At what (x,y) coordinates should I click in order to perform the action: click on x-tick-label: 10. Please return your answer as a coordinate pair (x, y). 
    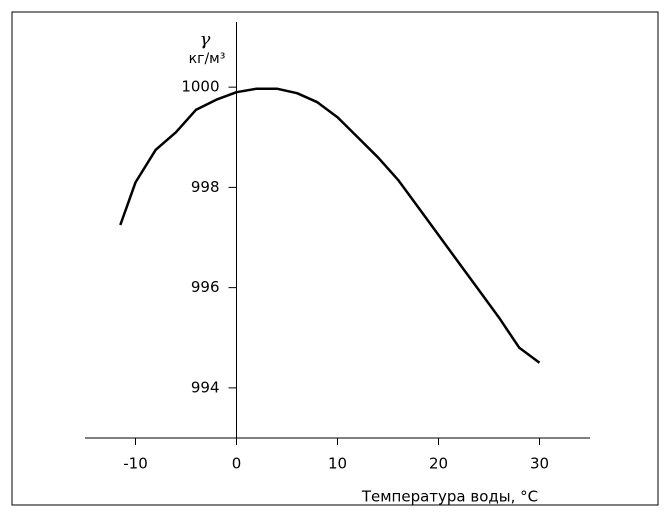
    Looking at the image, I should click on (337, 464).